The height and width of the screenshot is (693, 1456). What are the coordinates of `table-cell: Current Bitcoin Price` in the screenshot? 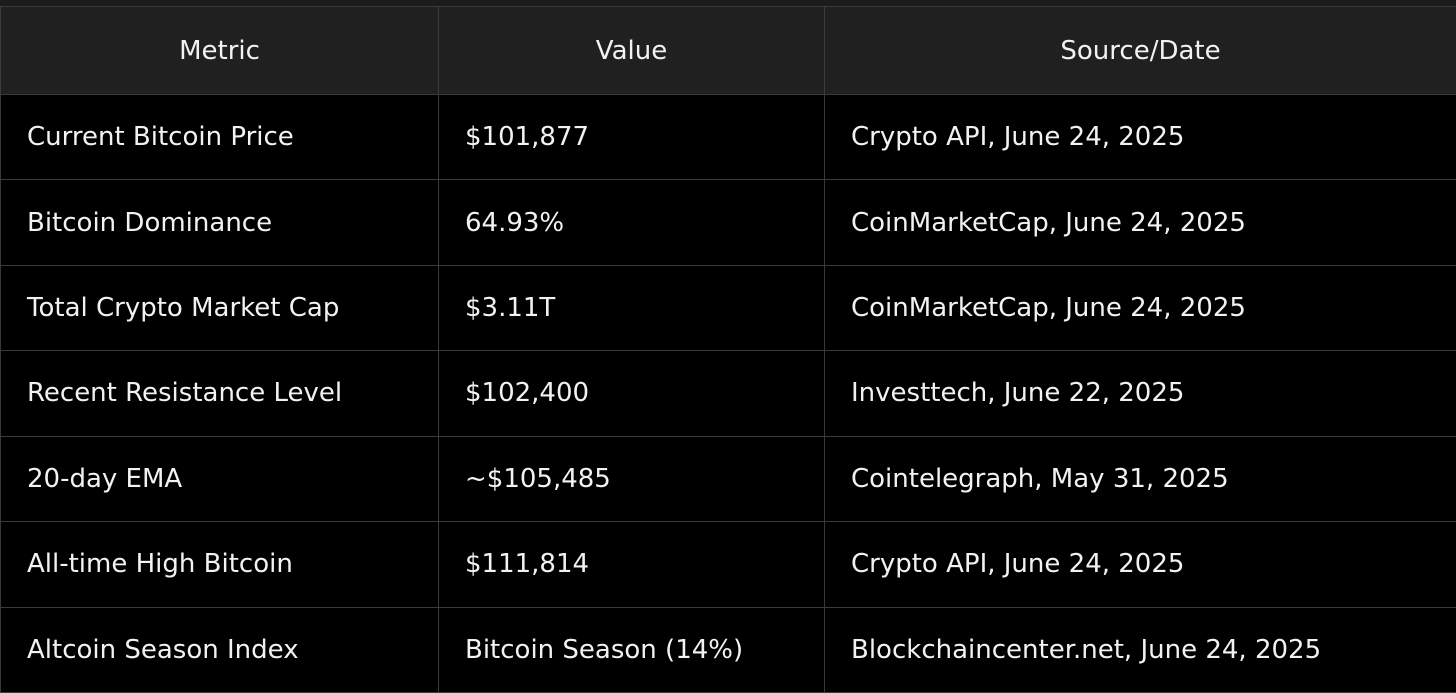 It's located at (219, 137).